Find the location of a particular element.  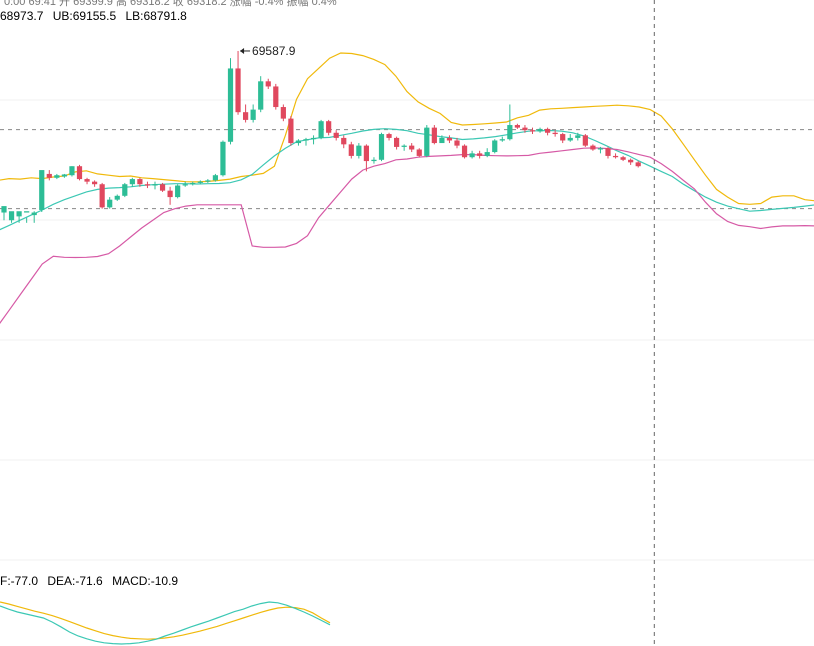

boll-mb-value: 68973.7 is located at coordinates (22, 16).